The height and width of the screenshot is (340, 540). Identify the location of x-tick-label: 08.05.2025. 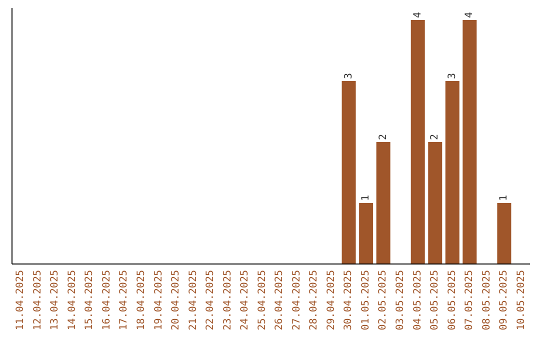
(486, 300).